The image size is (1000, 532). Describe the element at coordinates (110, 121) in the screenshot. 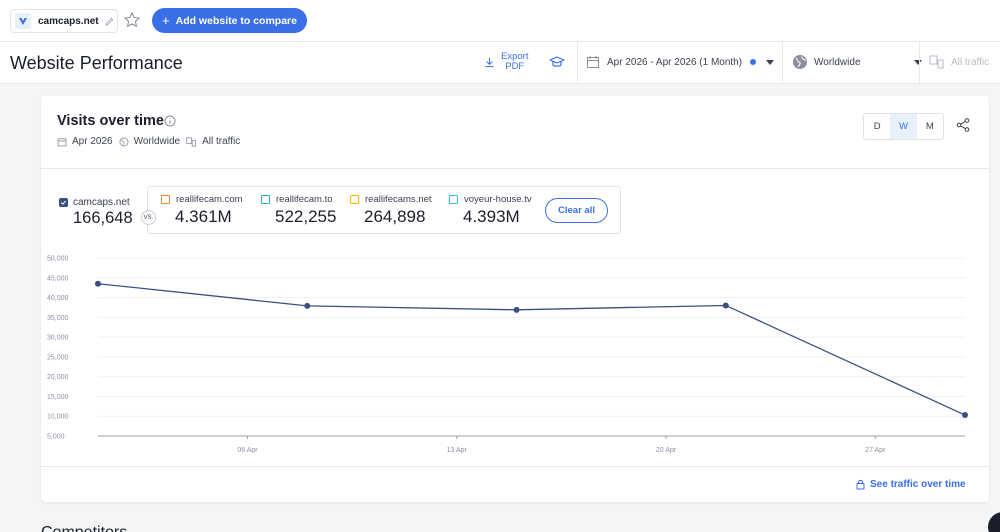

I see `card-title: Visits over time` at that location.